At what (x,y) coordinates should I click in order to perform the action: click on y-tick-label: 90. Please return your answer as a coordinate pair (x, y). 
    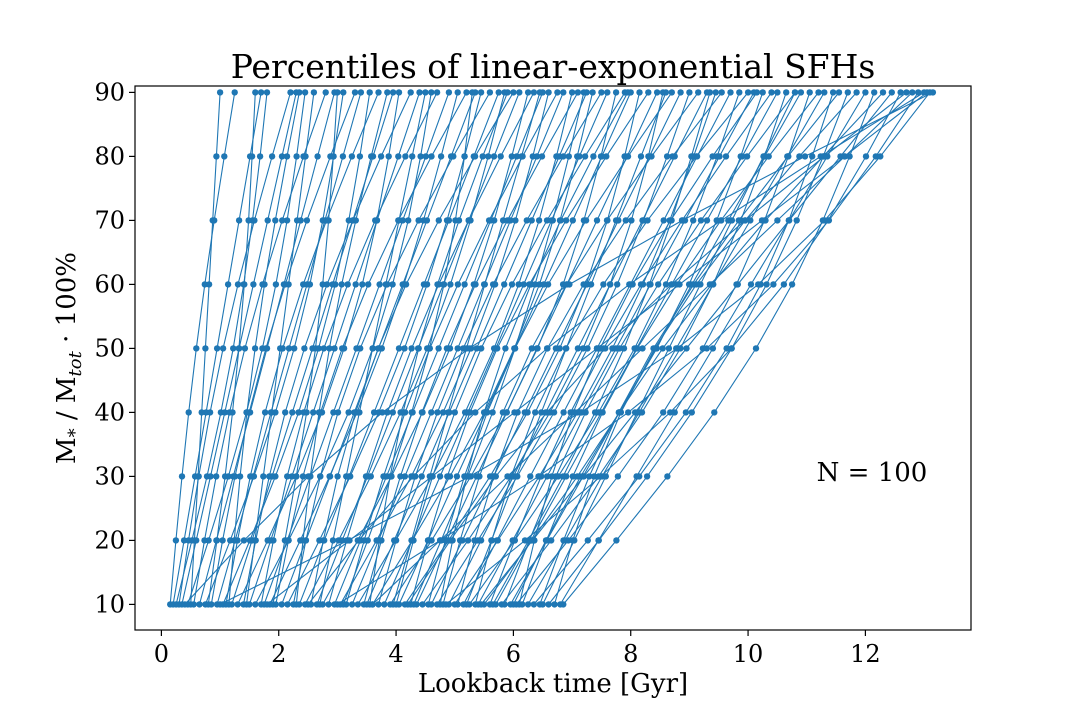
    Looking at the image, I should click on (109, 92).